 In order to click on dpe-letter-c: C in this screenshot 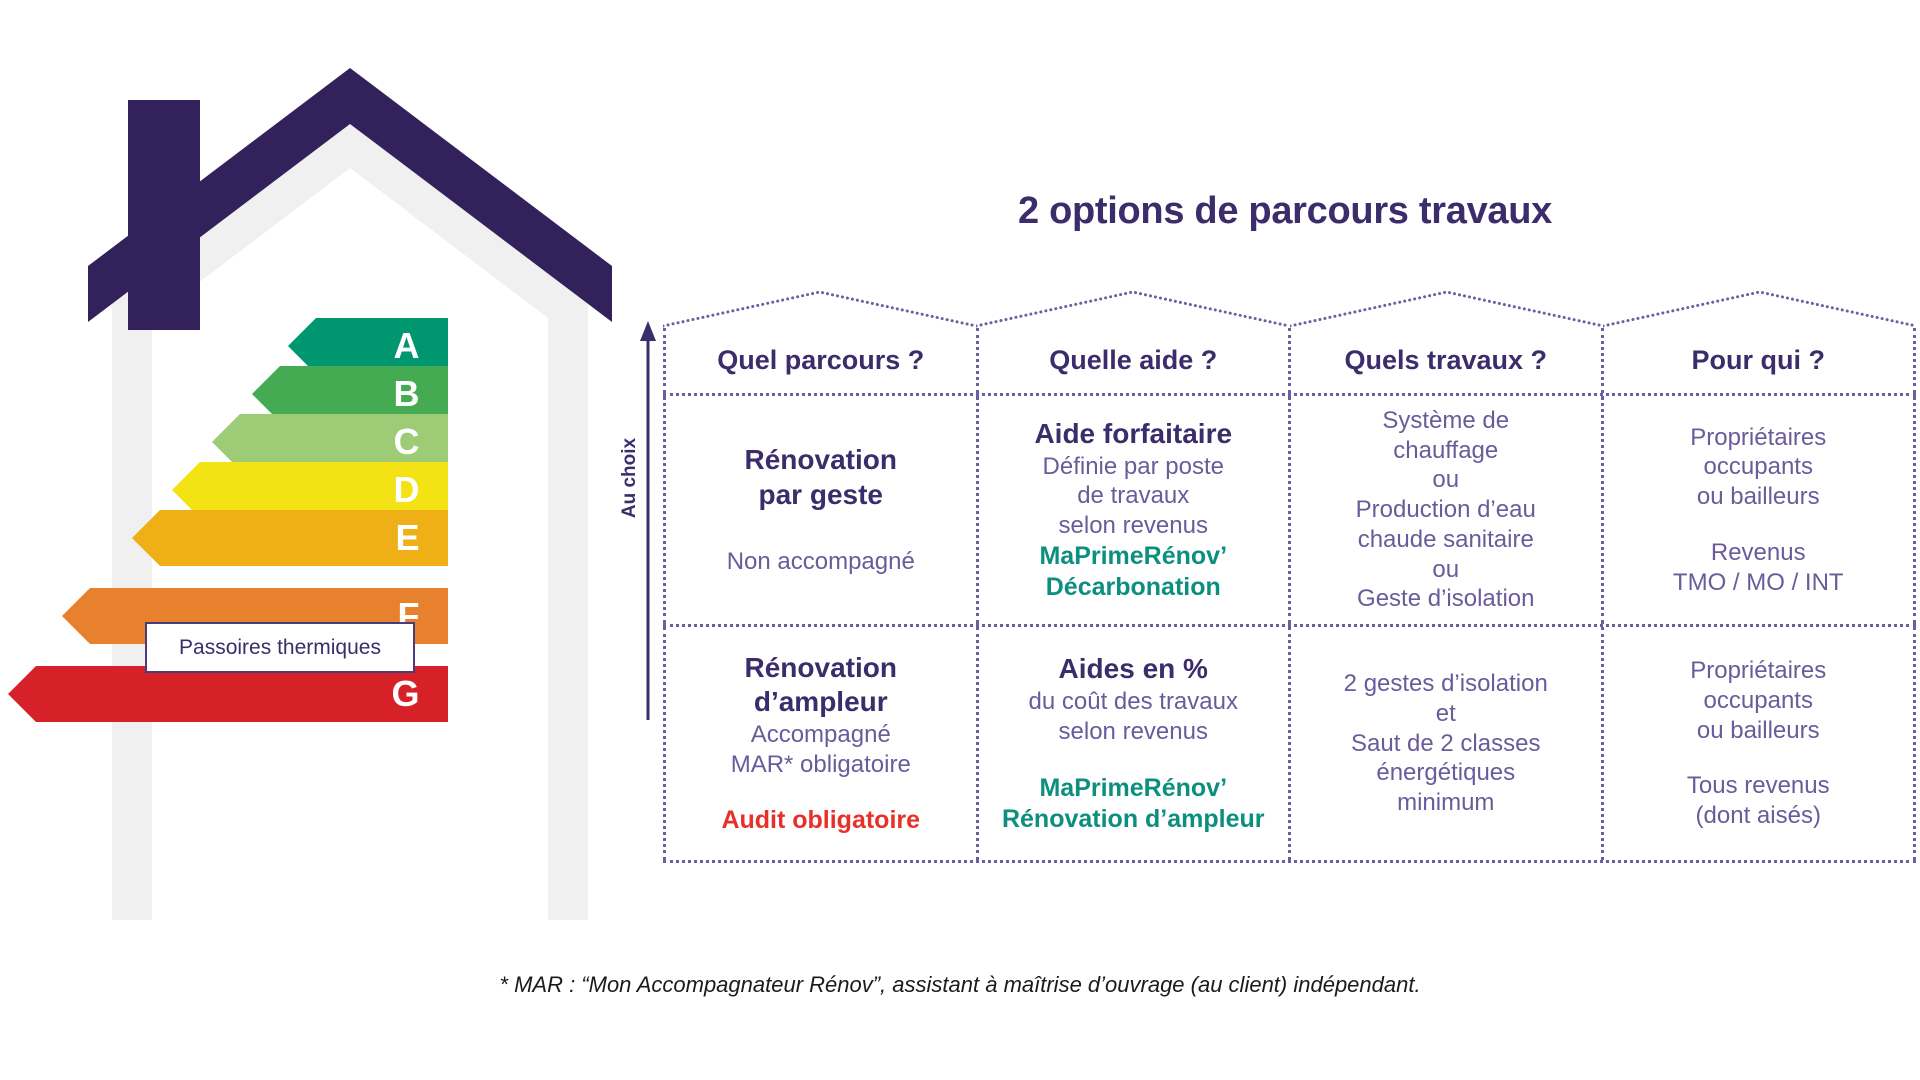, I will do `click(406, 441)`.